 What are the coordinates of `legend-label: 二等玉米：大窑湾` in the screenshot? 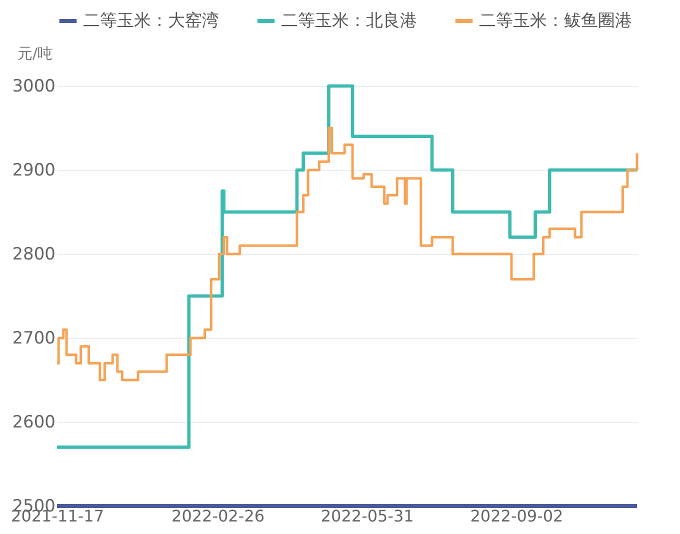 It's located at (151, 21).